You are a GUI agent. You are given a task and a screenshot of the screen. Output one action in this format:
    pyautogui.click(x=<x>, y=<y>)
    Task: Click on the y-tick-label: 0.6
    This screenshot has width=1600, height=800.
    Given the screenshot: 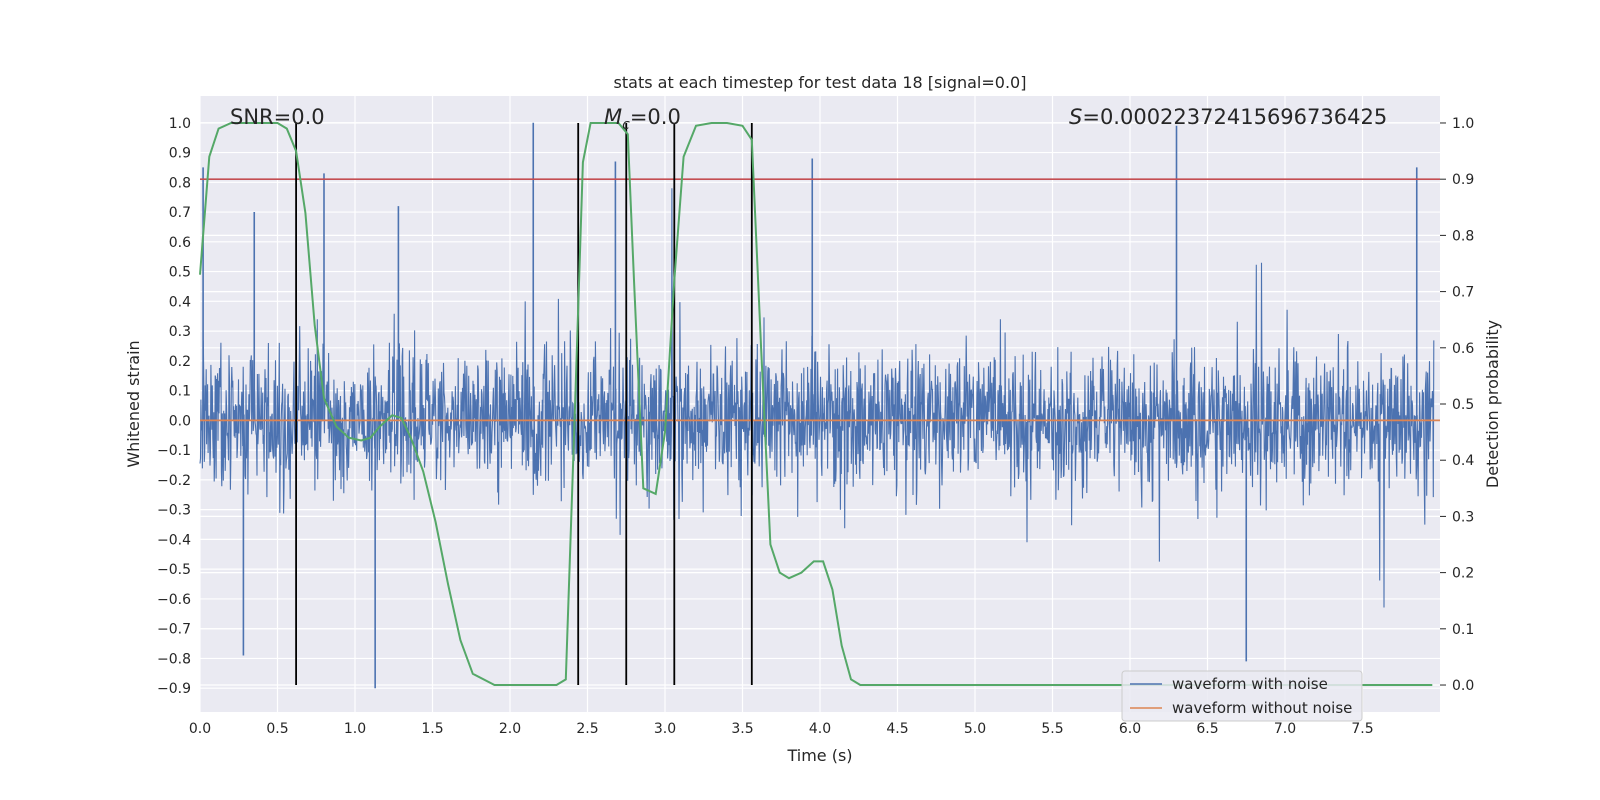 What is the action you would take?
    pyautogui.click(x=180, y=243)
    